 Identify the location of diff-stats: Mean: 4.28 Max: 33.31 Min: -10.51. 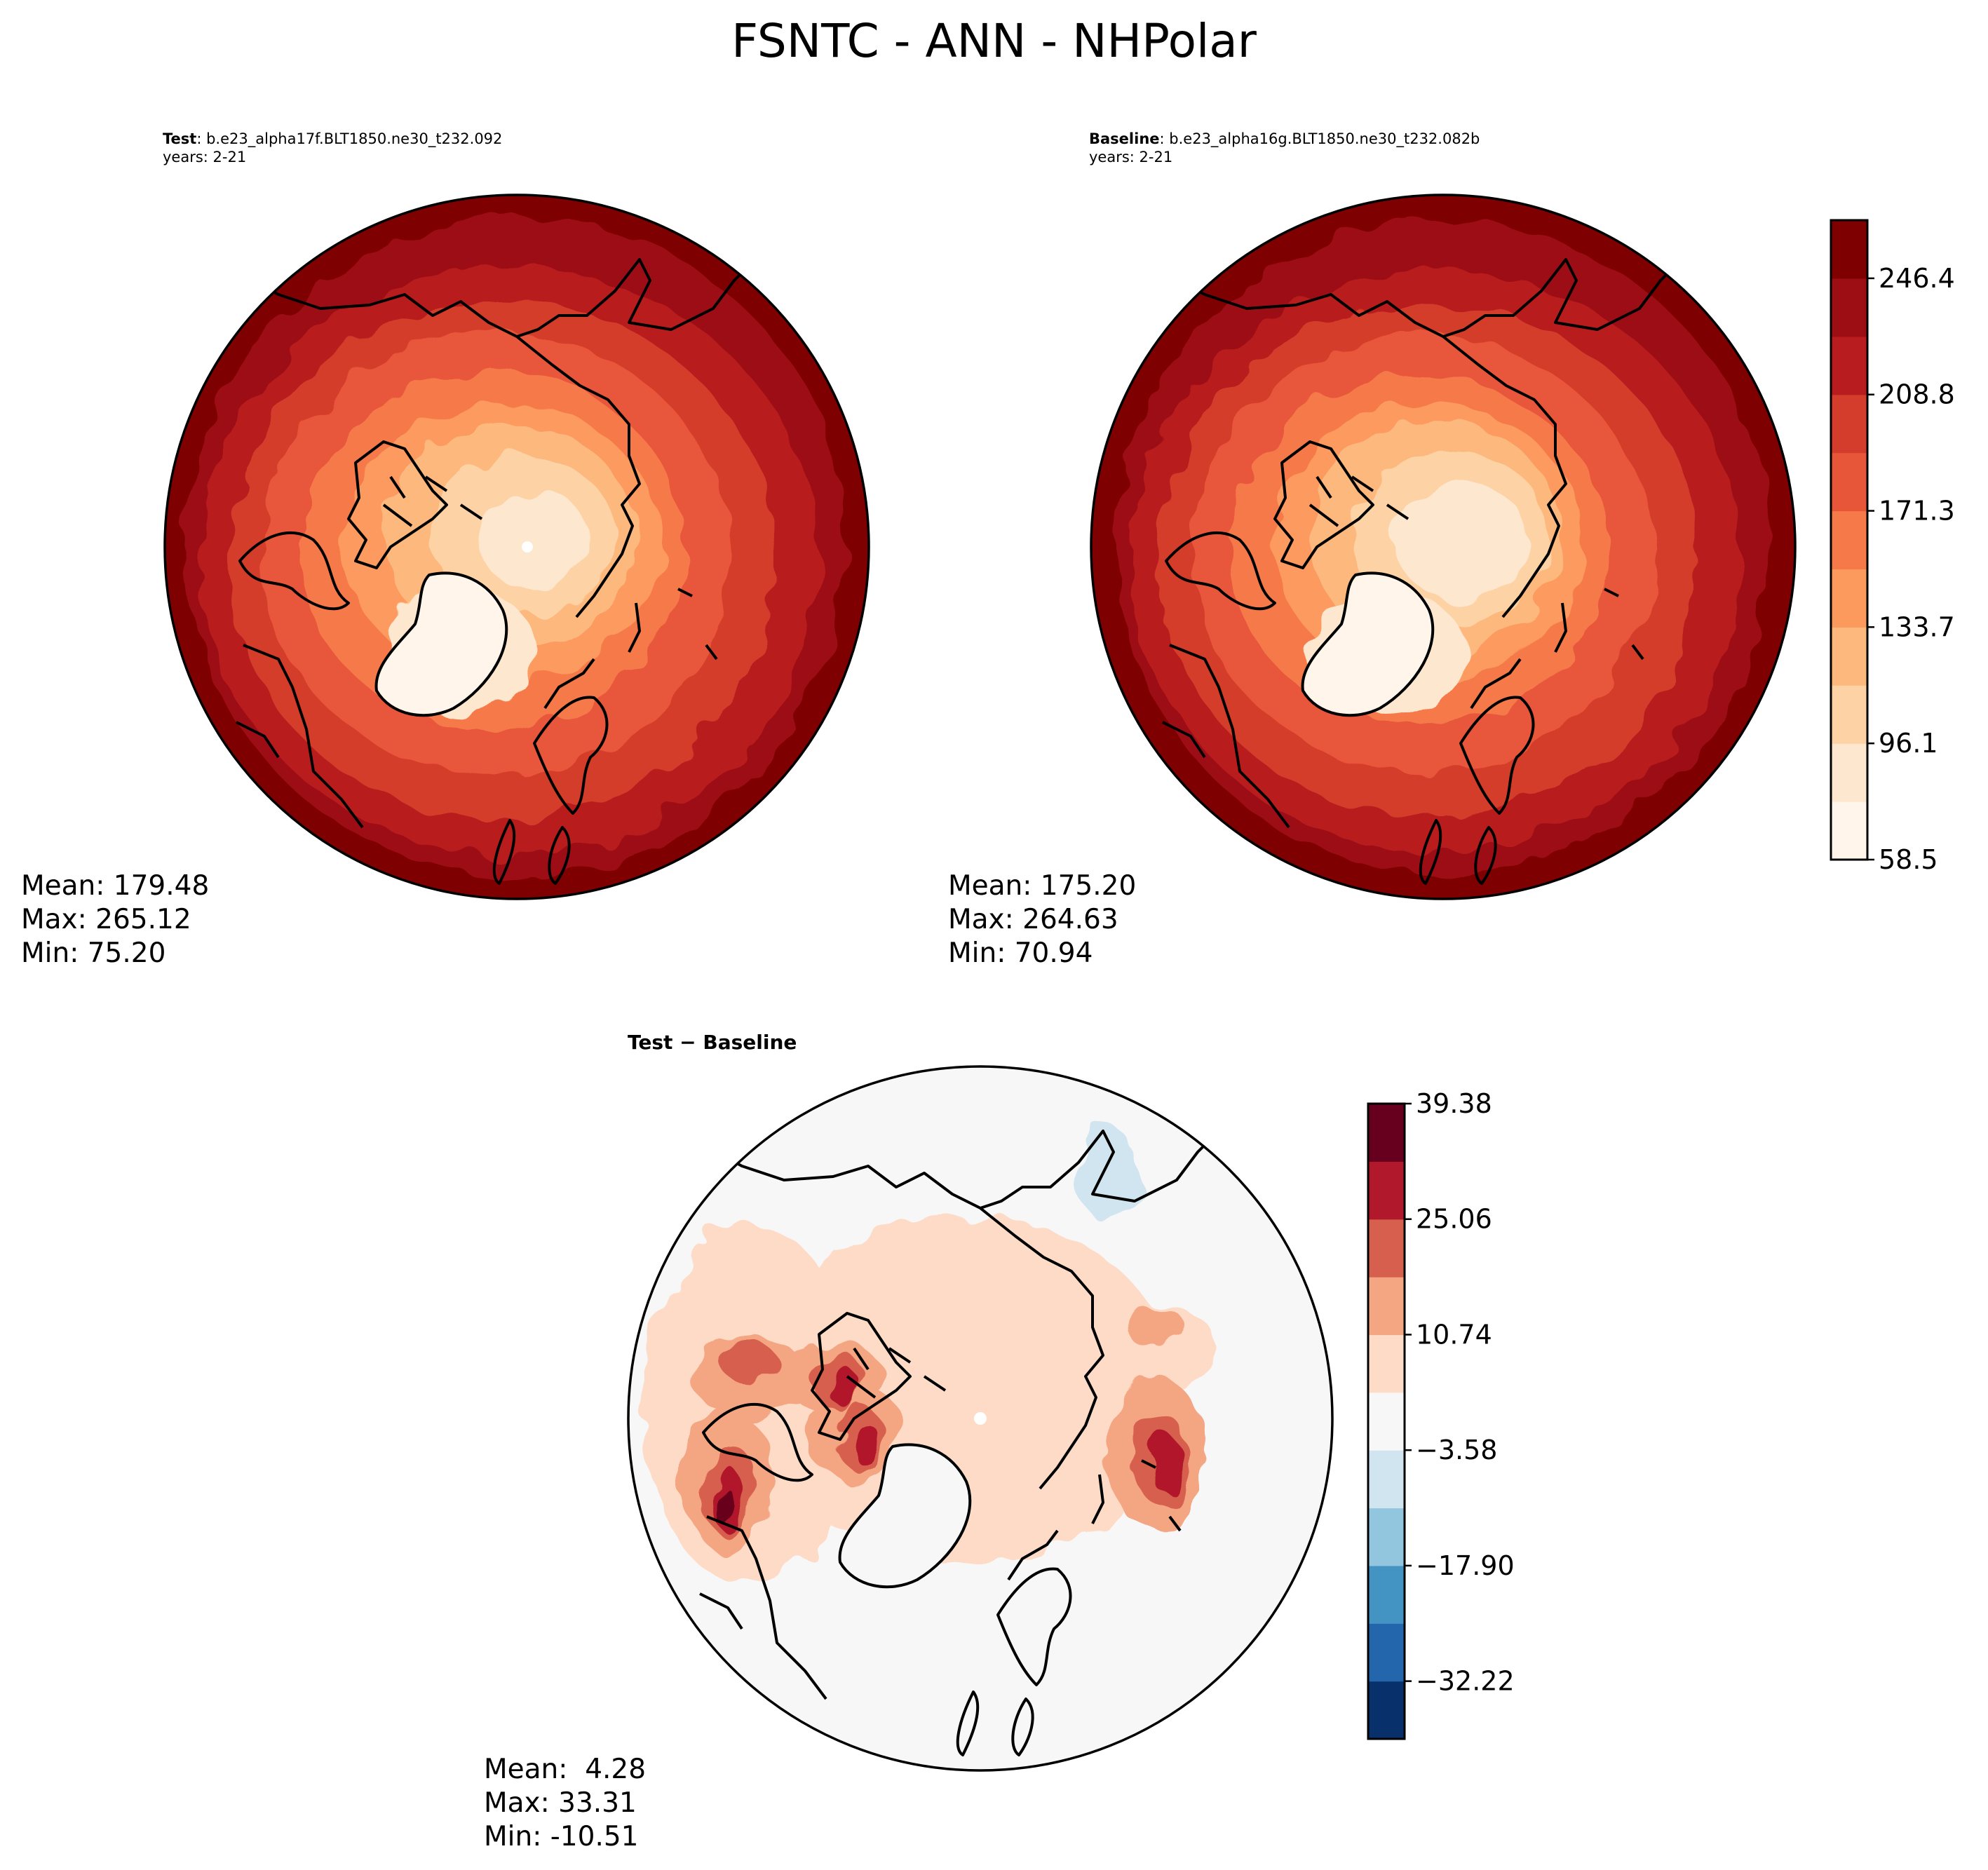
(565, 1803).